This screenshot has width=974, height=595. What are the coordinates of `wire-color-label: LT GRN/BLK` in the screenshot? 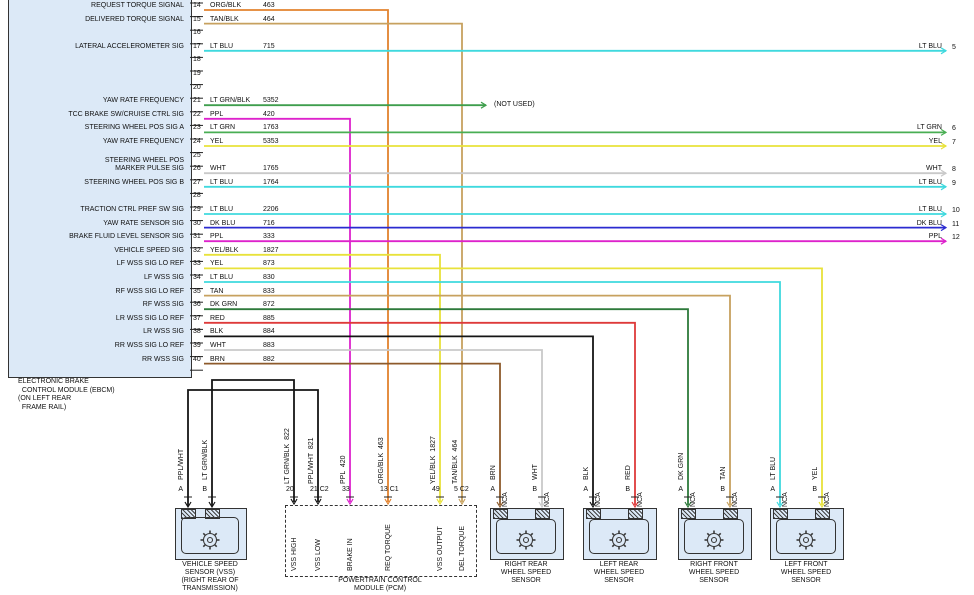 It's located at (230, 101).